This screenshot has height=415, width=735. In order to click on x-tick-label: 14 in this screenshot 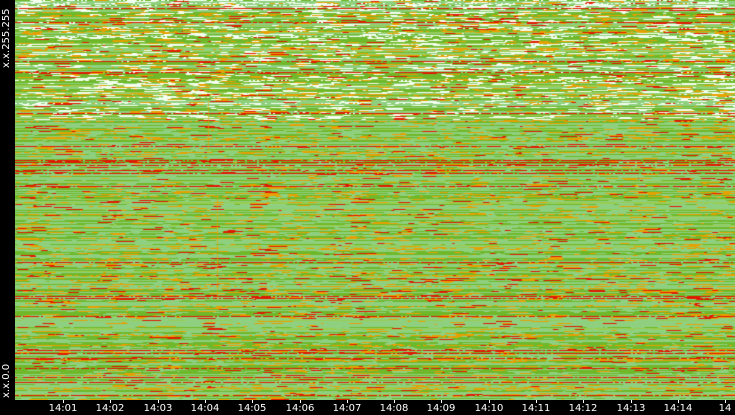, I will do `click(725, 408)`.